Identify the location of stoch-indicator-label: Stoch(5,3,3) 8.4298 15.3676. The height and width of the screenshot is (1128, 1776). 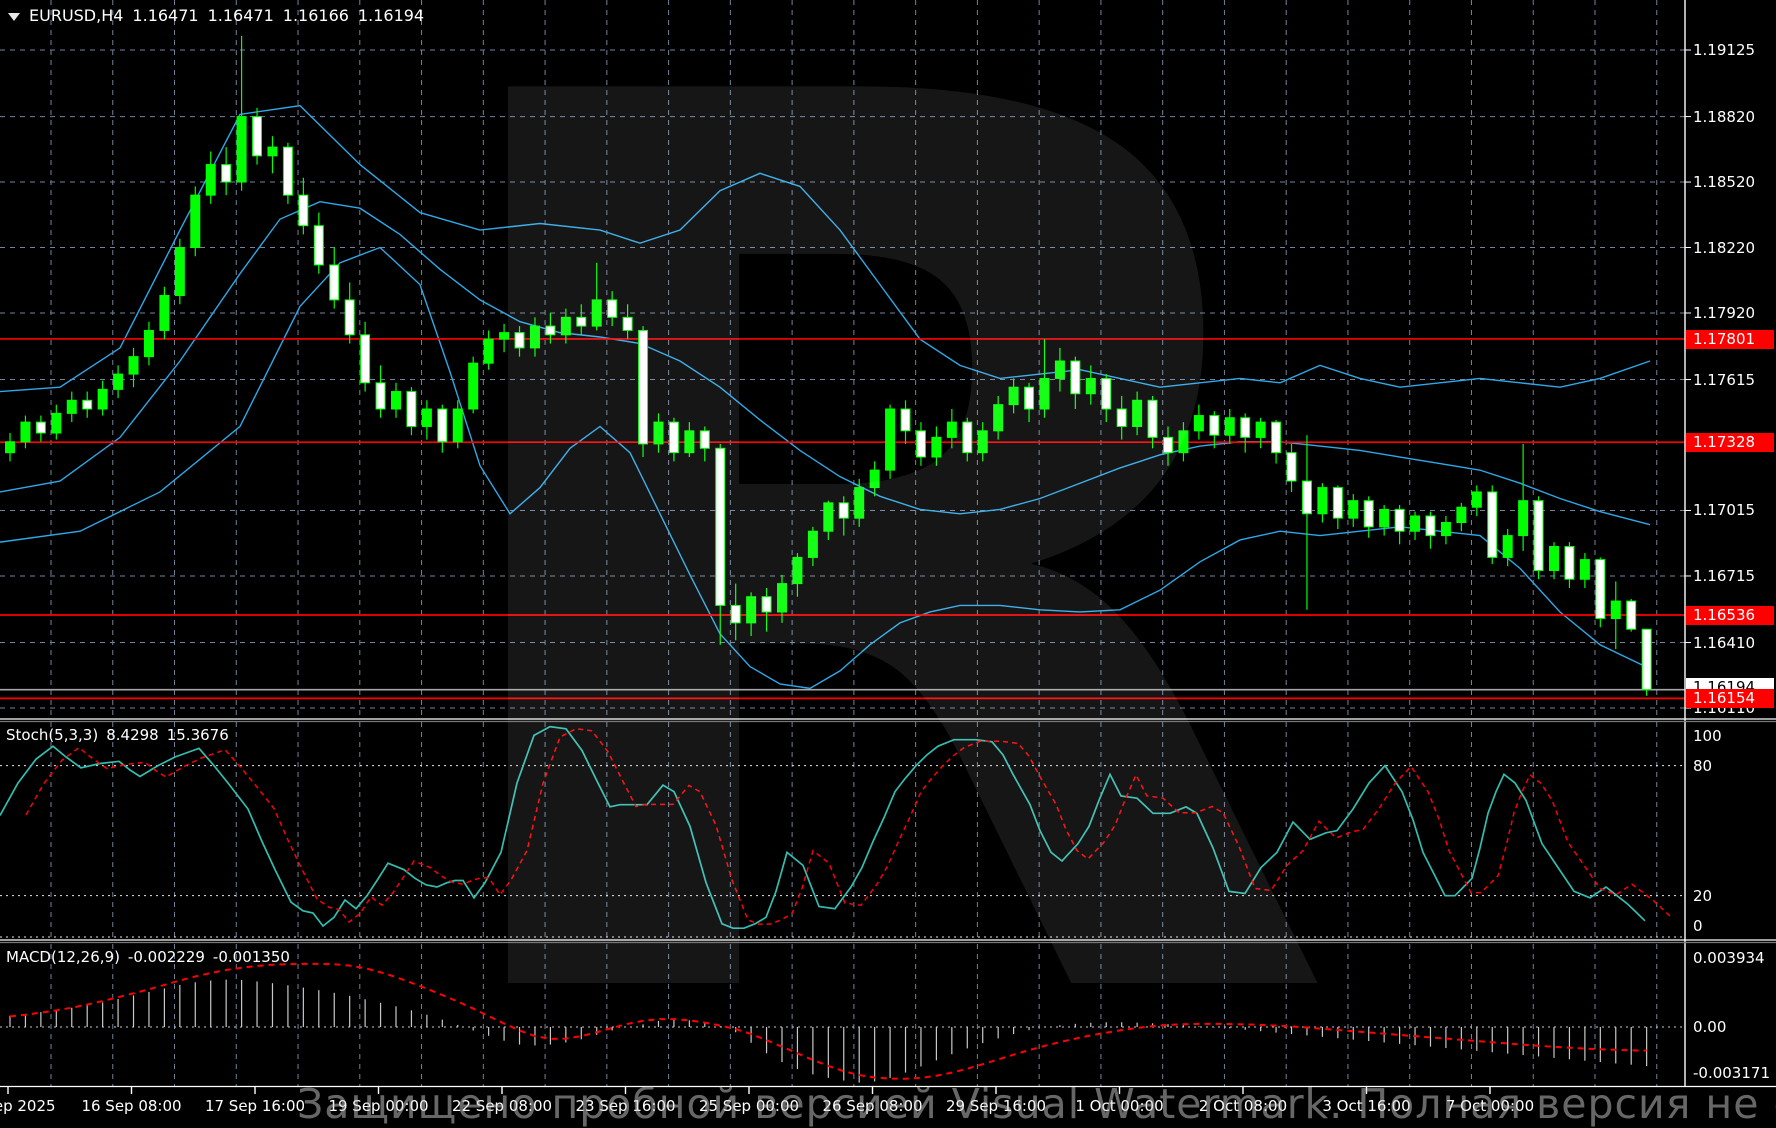
(121, 735).